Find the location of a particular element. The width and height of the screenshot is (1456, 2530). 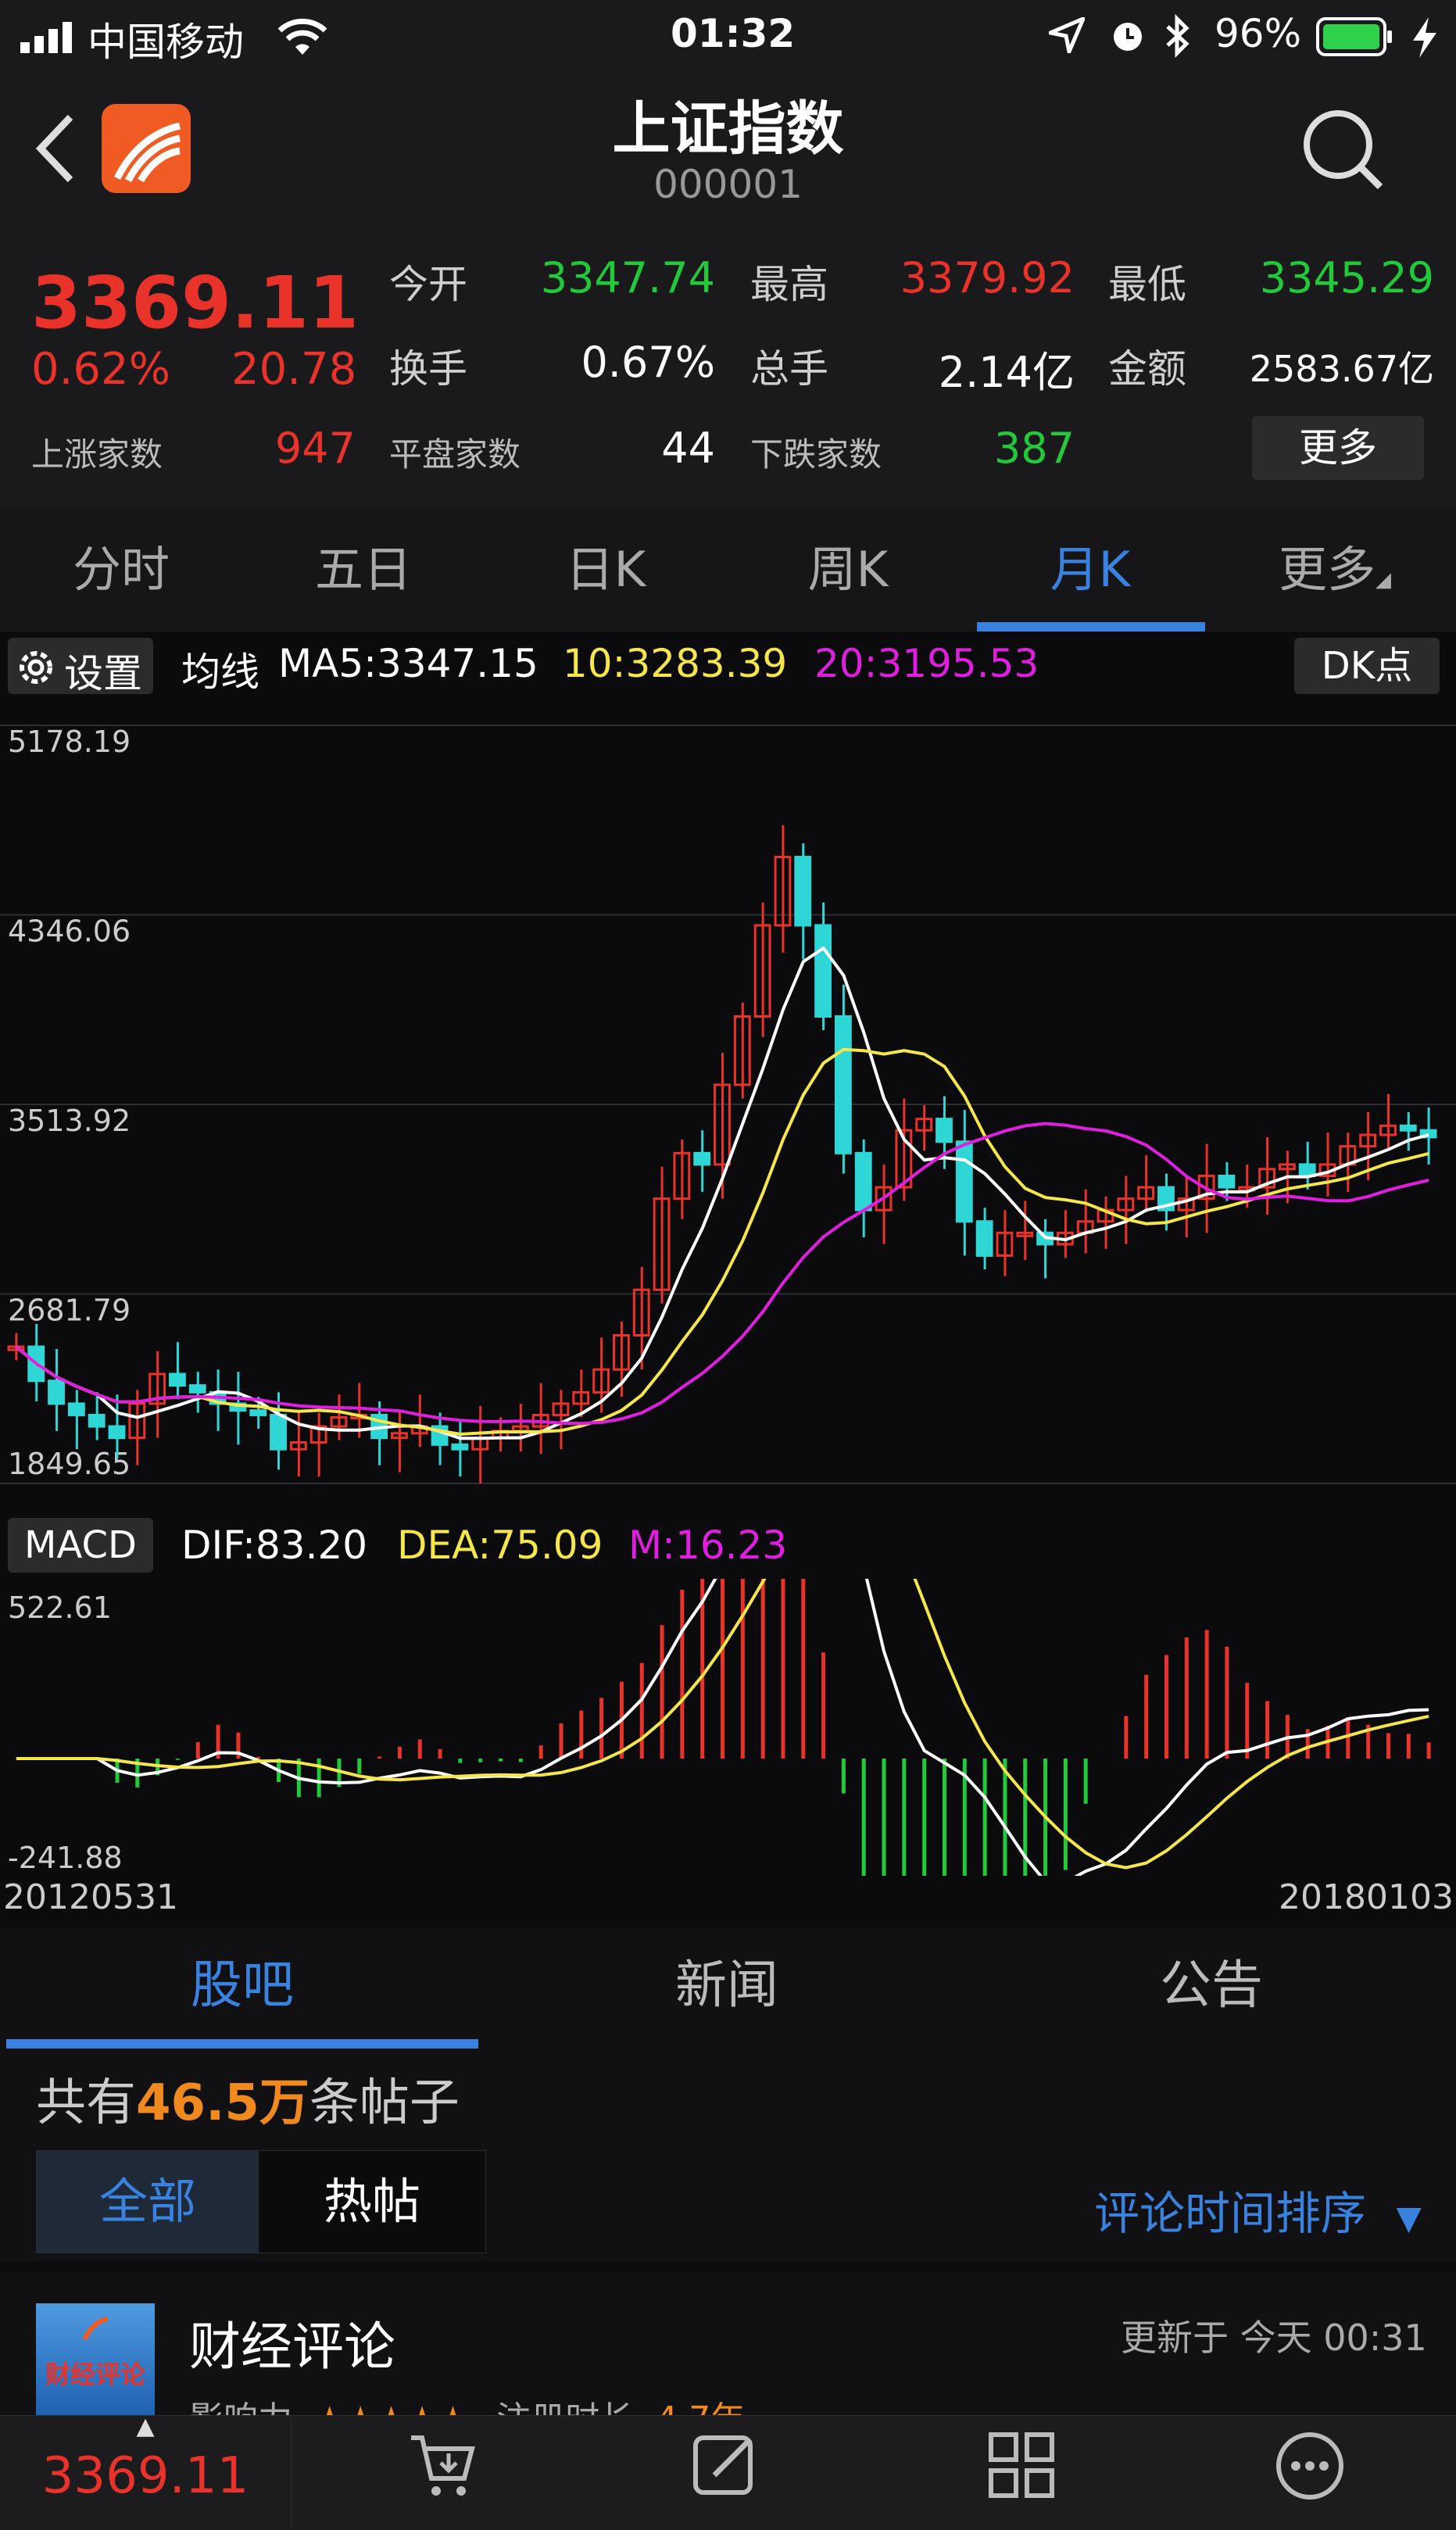

tab-five-day: 五日 is located at coordinates (363, 569).